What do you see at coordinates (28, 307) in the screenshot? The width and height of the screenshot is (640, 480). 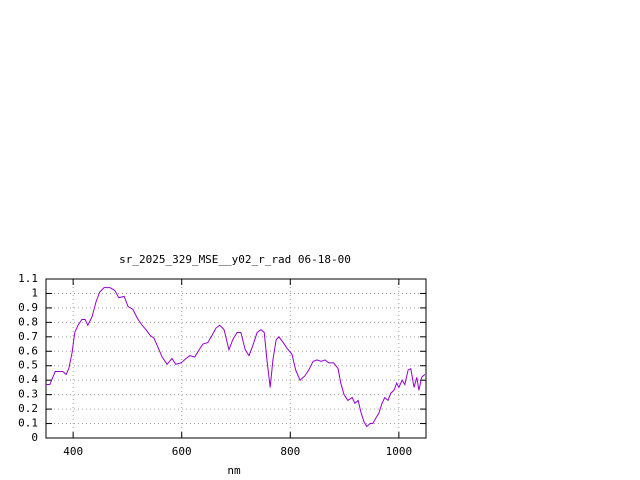 I see `y-tick-label: 0.9` at bounding box center [28, 307].